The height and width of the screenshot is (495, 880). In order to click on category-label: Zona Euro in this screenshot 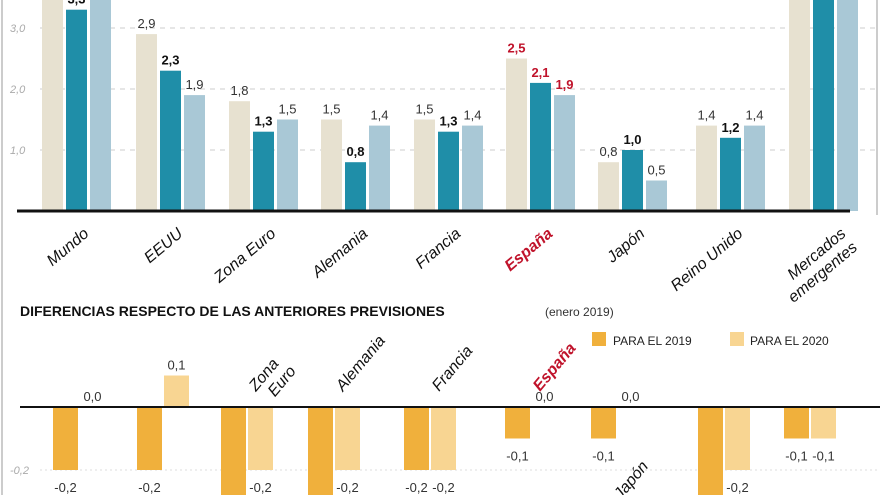, I will do `click(244, 256)`.